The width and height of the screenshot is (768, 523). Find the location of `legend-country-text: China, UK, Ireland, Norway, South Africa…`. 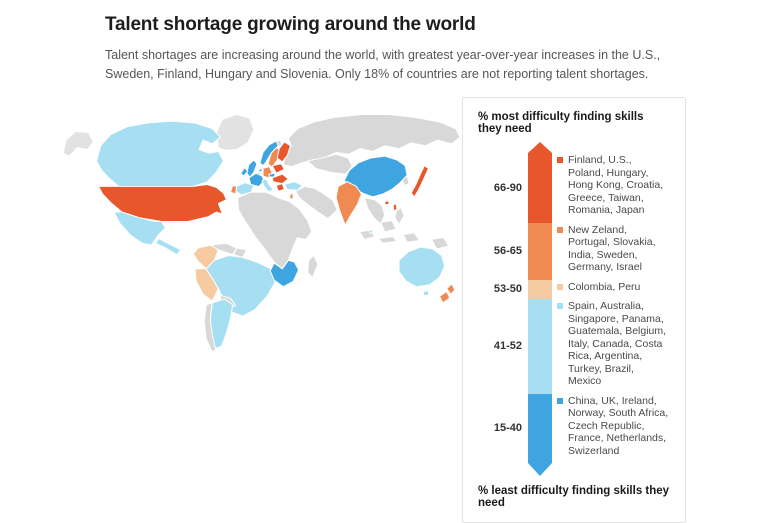

legend-country-text: China, UK, Ireland, Norway, South Africa… is located at coordinates (618, 425).